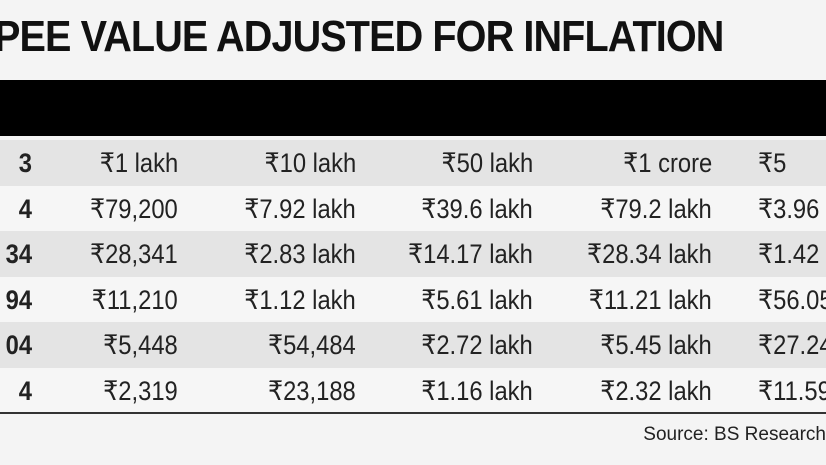 The height and width of the screenshot is (465, 826). Describe the element at coordinates (649, 254) in the screenshot. I see `table-cell: ₹28.34 lakh` at that location.